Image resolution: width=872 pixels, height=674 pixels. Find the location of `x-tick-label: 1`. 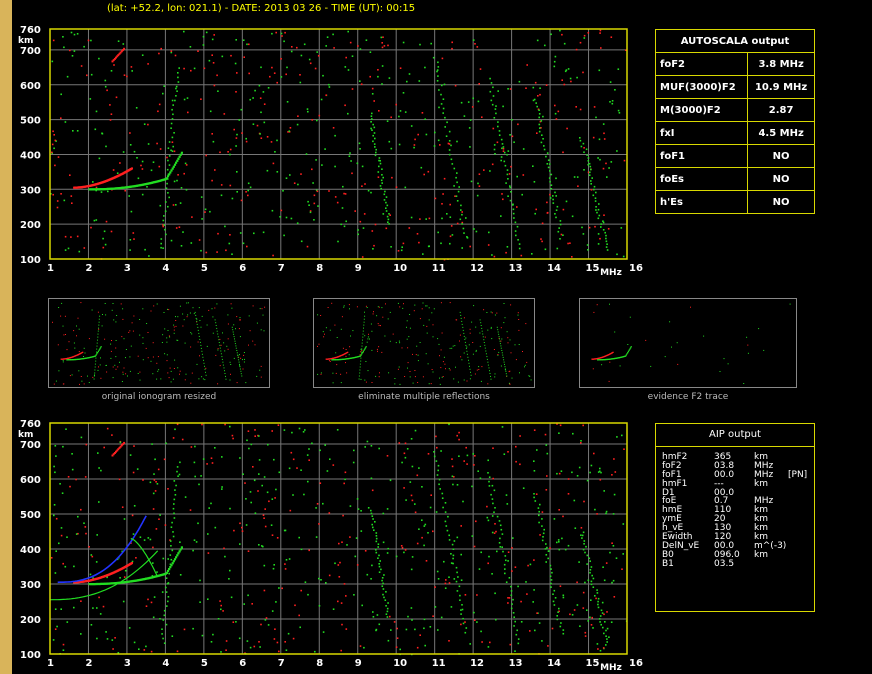

x-tick-label: 1 is located at coordinates (50, 663).